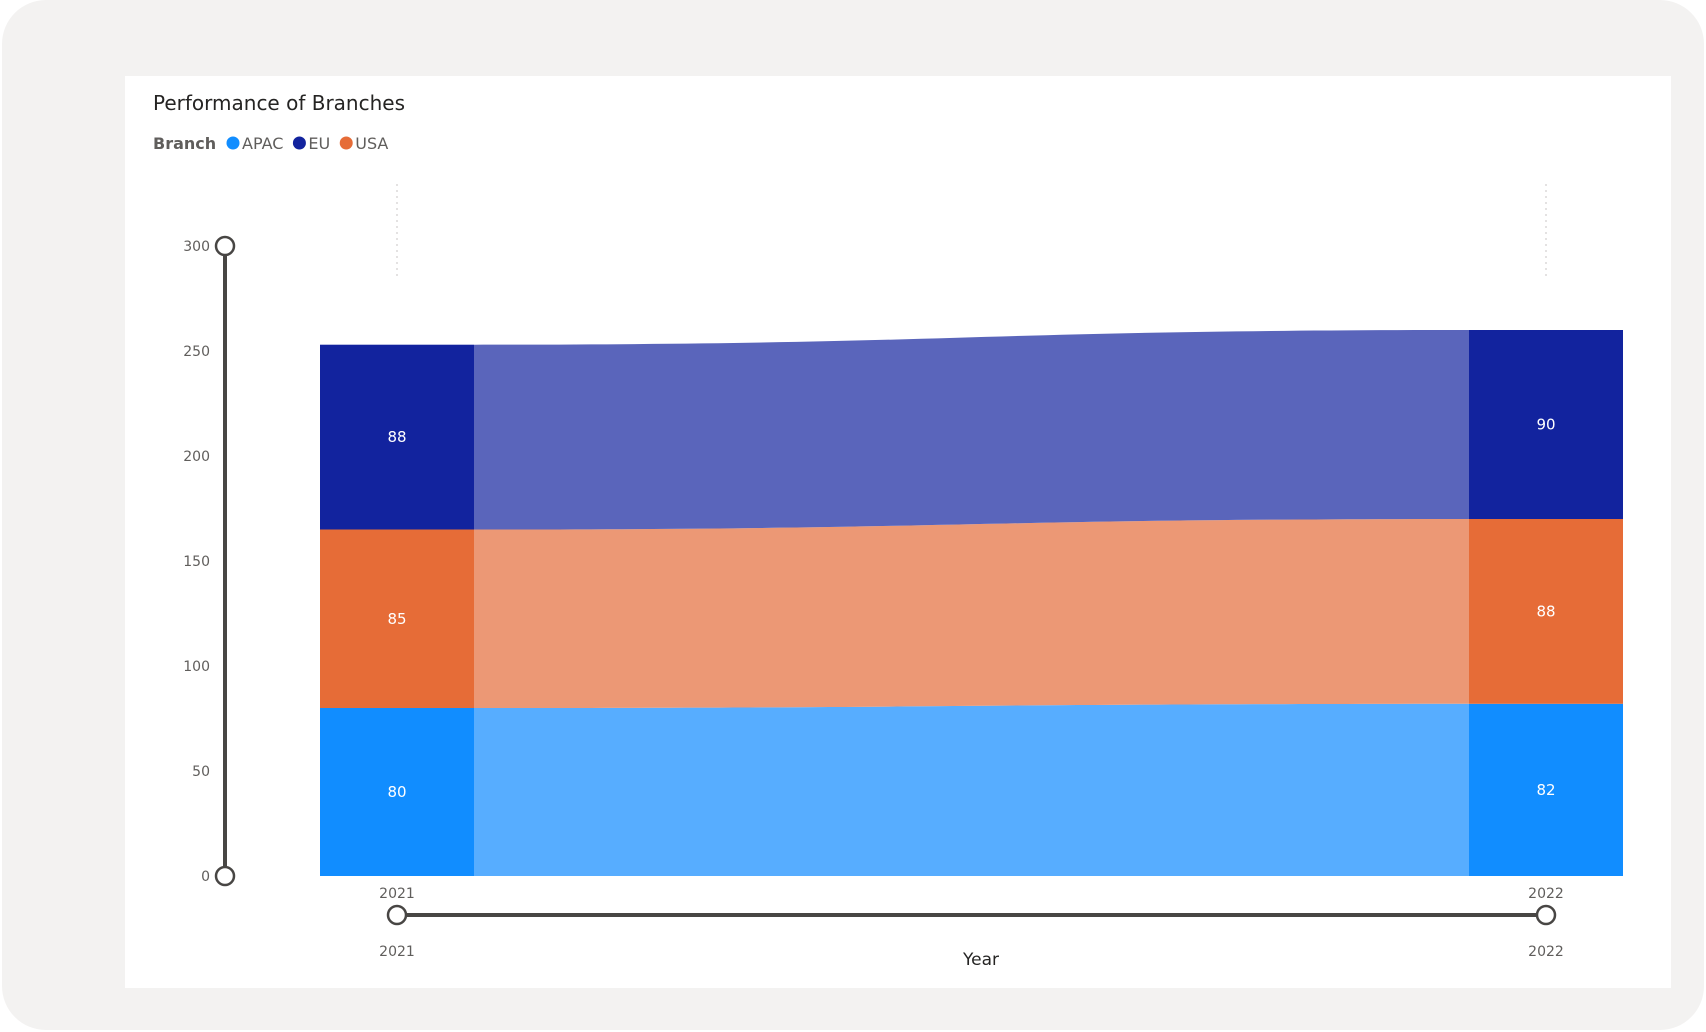  I want to click on bar-usa-2022, so click(1546, 611).